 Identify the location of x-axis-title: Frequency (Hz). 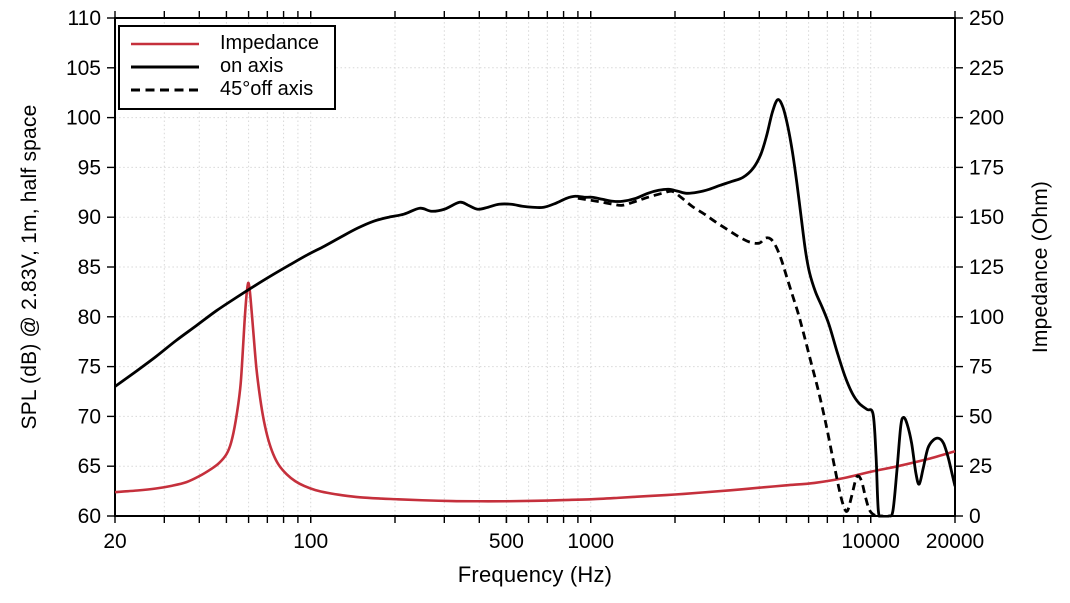
(535, 574).